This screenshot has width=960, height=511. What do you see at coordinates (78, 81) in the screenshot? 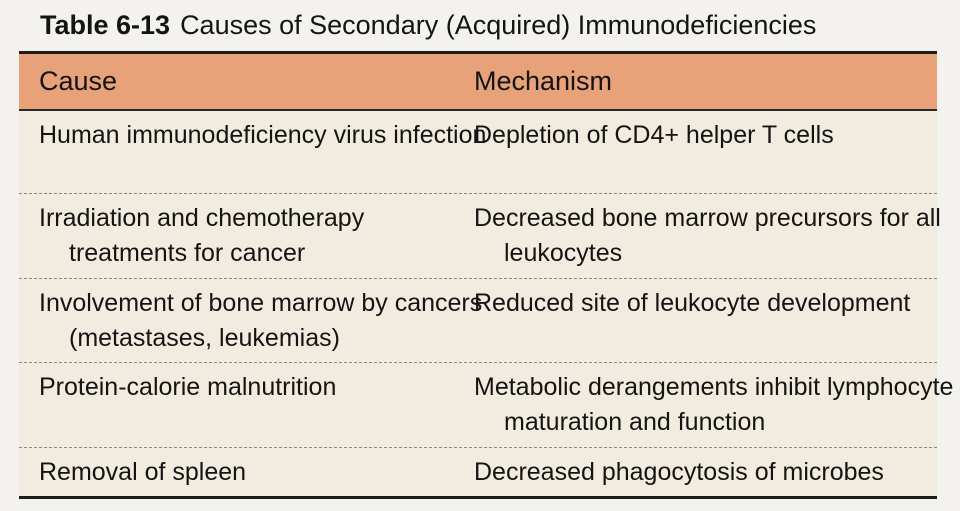
I see `header-cause: Cause` at bounding box center [78, 81].